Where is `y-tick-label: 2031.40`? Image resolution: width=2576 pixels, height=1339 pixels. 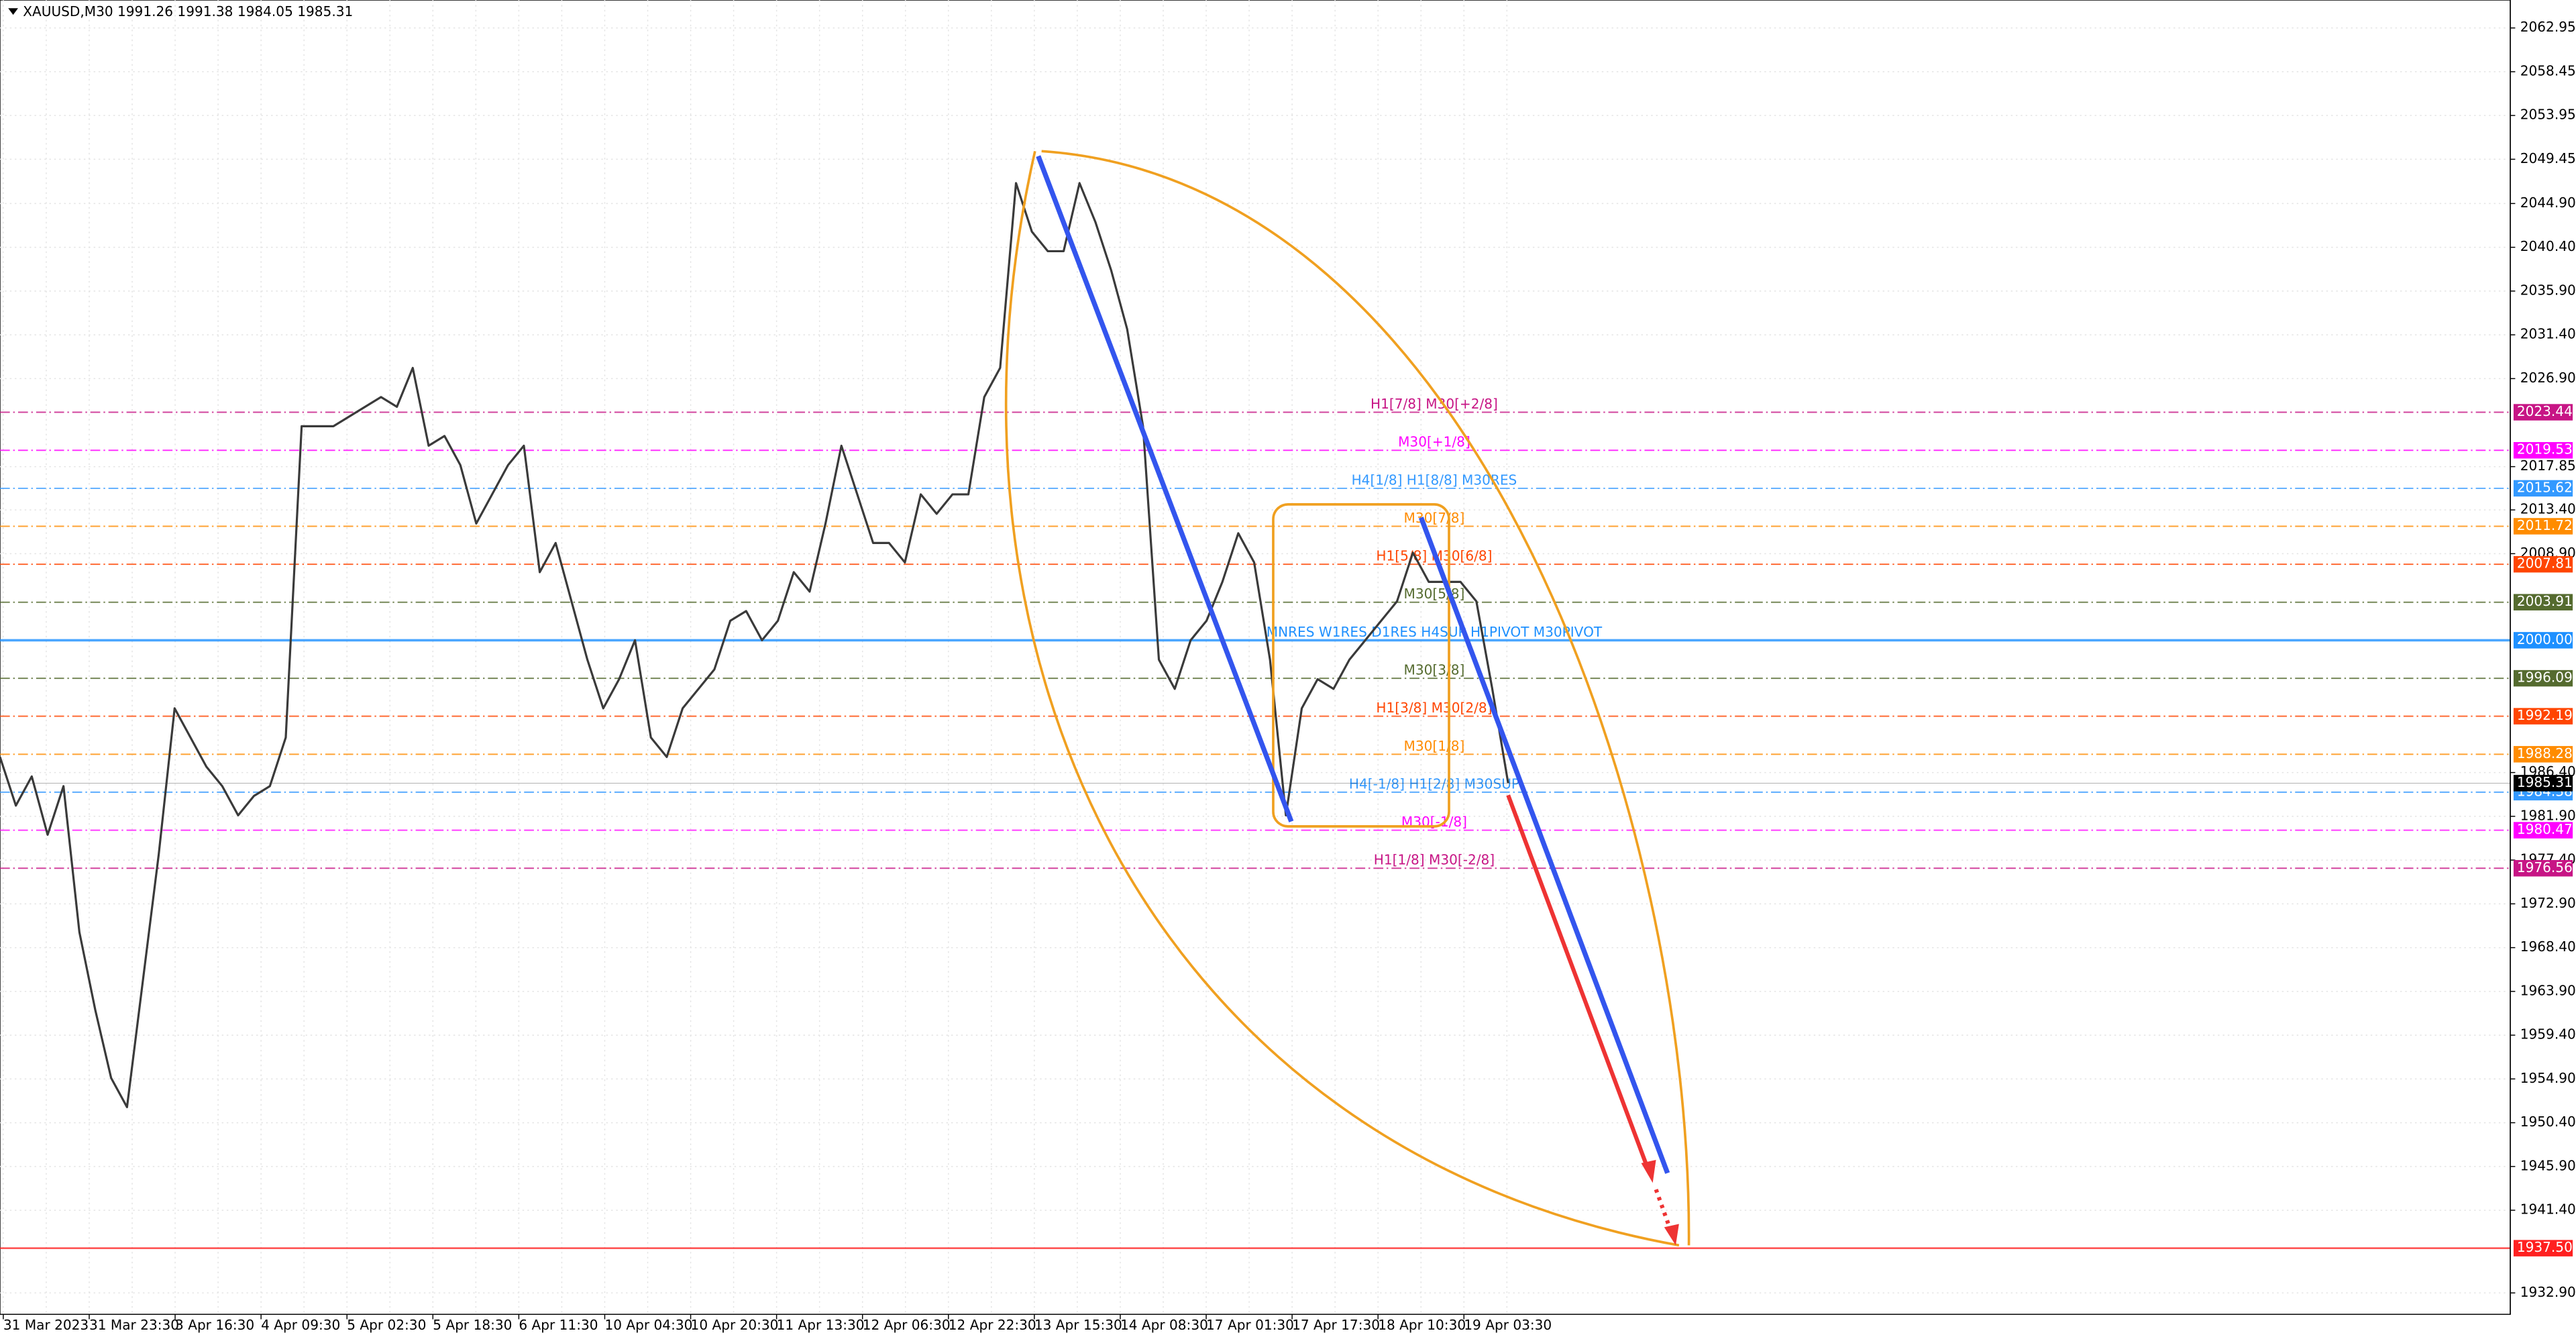
y-tick-label: 2031.40 is located at coordinates (2548, 334).